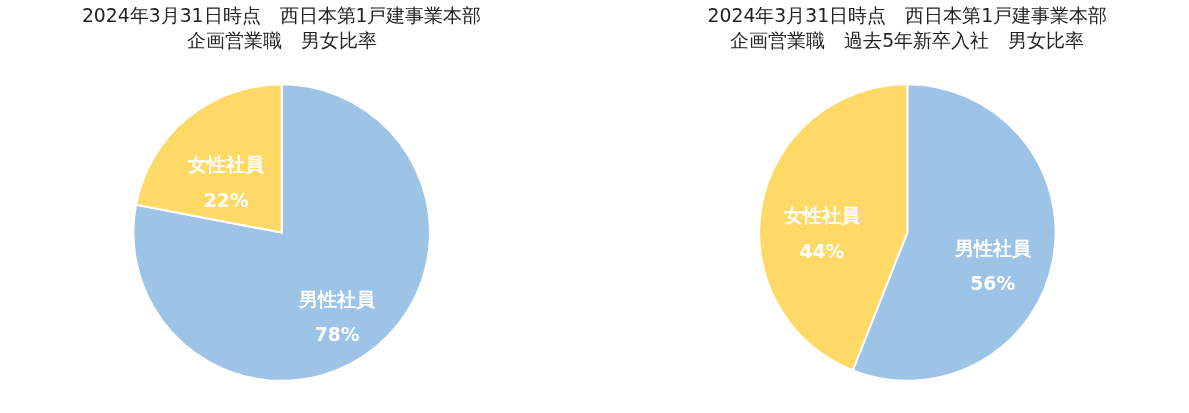  What do you see at coordinates (337, 335) in the screenshot?
I see `data-label: 78%` at bounding box center [337, 335].